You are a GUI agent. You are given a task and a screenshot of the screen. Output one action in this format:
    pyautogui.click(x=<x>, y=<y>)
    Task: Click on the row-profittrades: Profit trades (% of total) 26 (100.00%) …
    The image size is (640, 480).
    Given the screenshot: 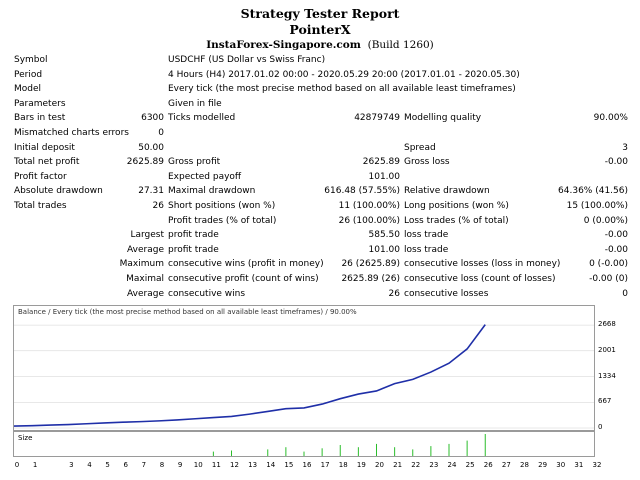 What is the action you would take?
    pyautogui.click(x=320, y=221)
    